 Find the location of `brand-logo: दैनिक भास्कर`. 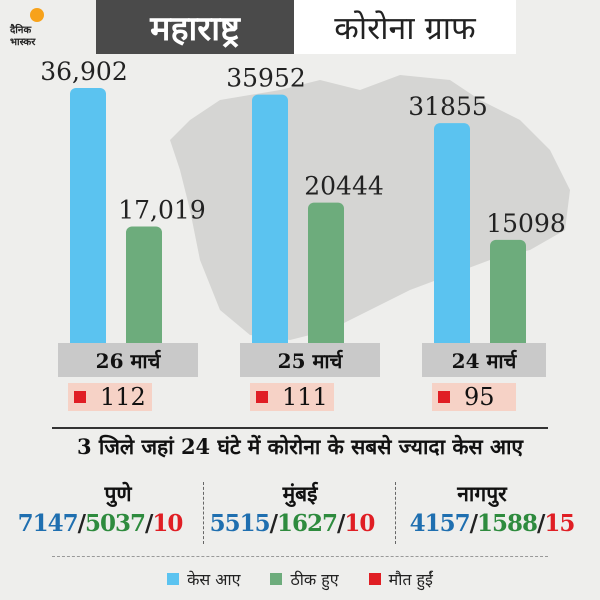

brand-logo: दैनिक भास्कर is located at coordinates (30, 29).